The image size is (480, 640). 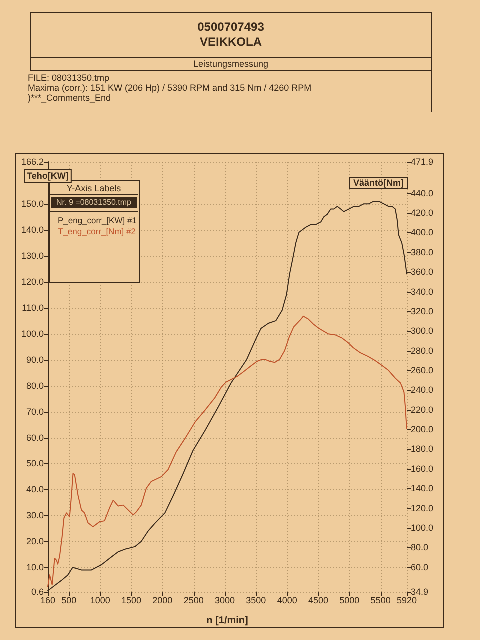 What do you see at coordinates (132, 601) in the screenshot?
I see `x-tick-label: 1500` at bounding box center [132, 601].